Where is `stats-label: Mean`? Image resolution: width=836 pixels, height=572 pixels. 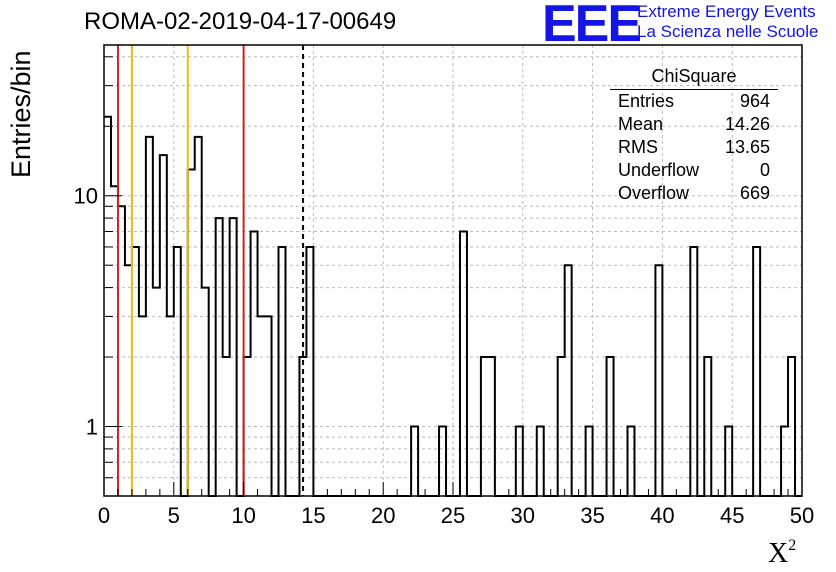
stats-label: Mean is located at coordinates (641, 124).